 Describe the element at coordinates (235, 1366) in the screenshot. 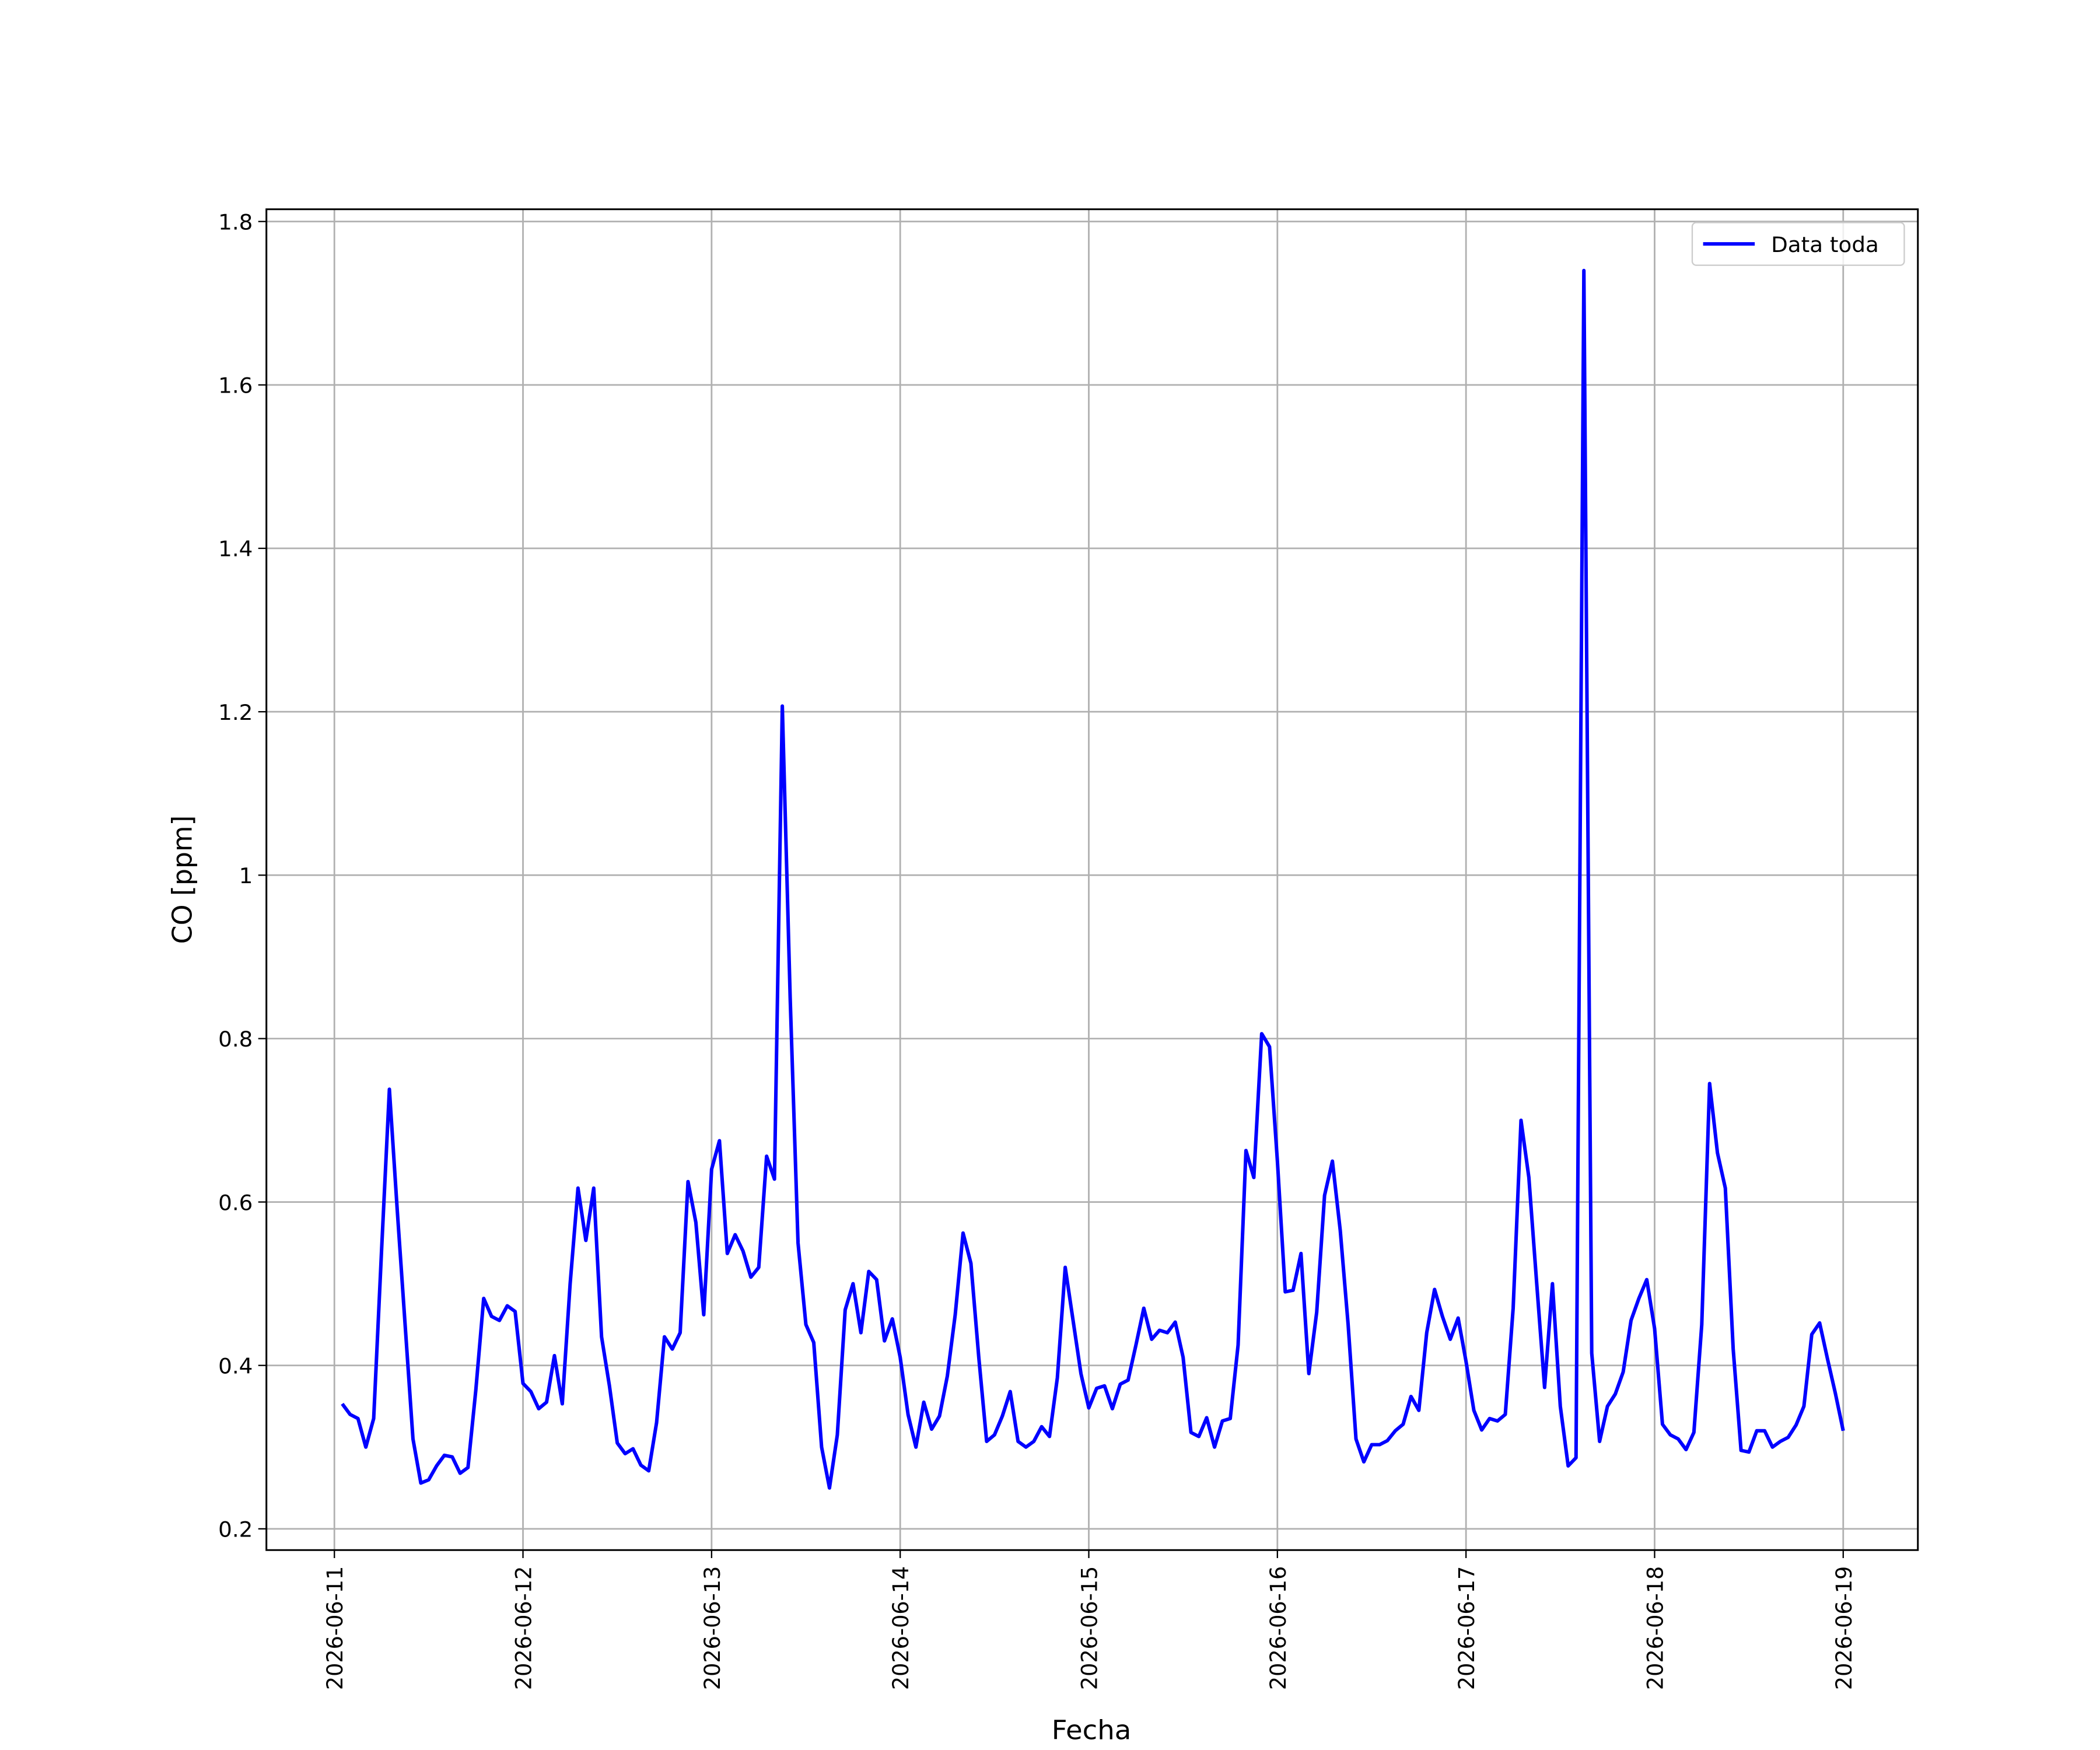

I see `y-tick-label: 0.4` at that location.